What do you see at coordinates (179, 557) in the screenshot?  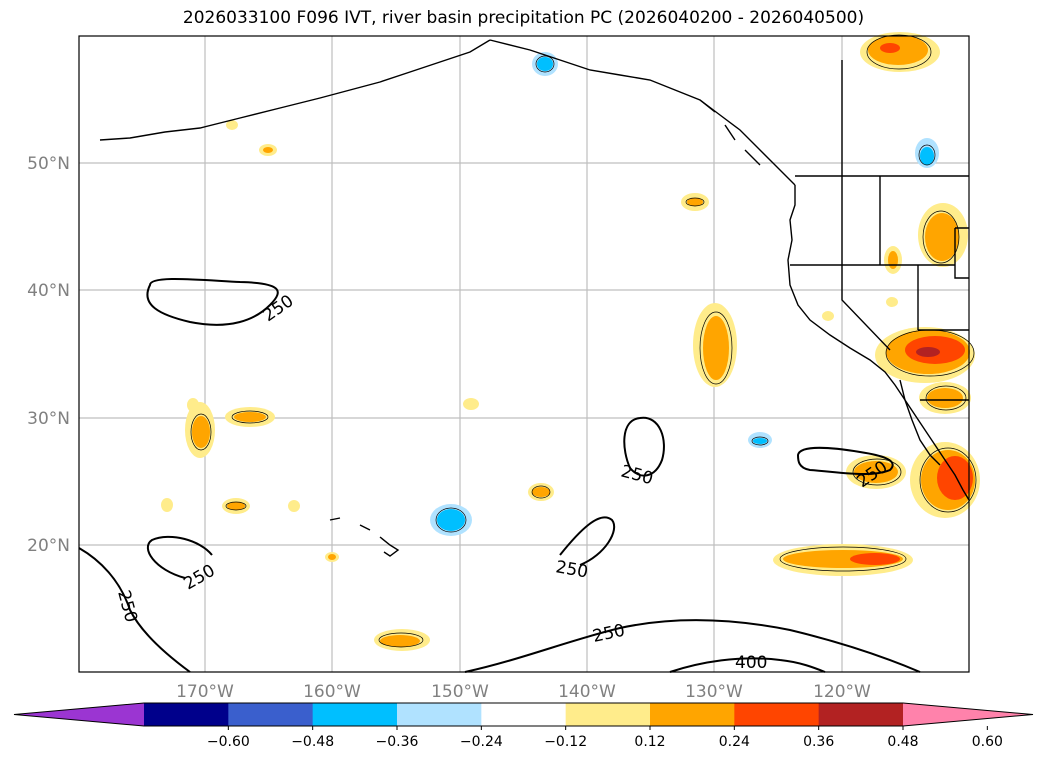 I see `contour-250-sw` at bounding box center [179, 557].